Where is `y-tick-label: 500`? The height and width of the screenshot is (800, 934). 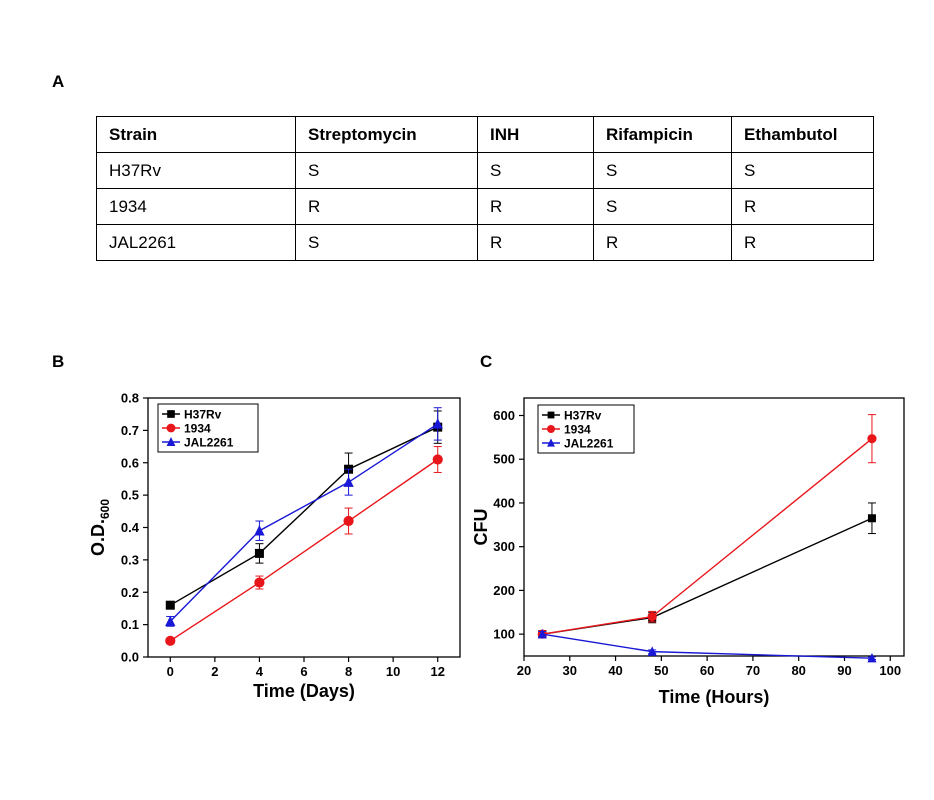
y-tick-label: 500 is located at coordinates (504, 459).